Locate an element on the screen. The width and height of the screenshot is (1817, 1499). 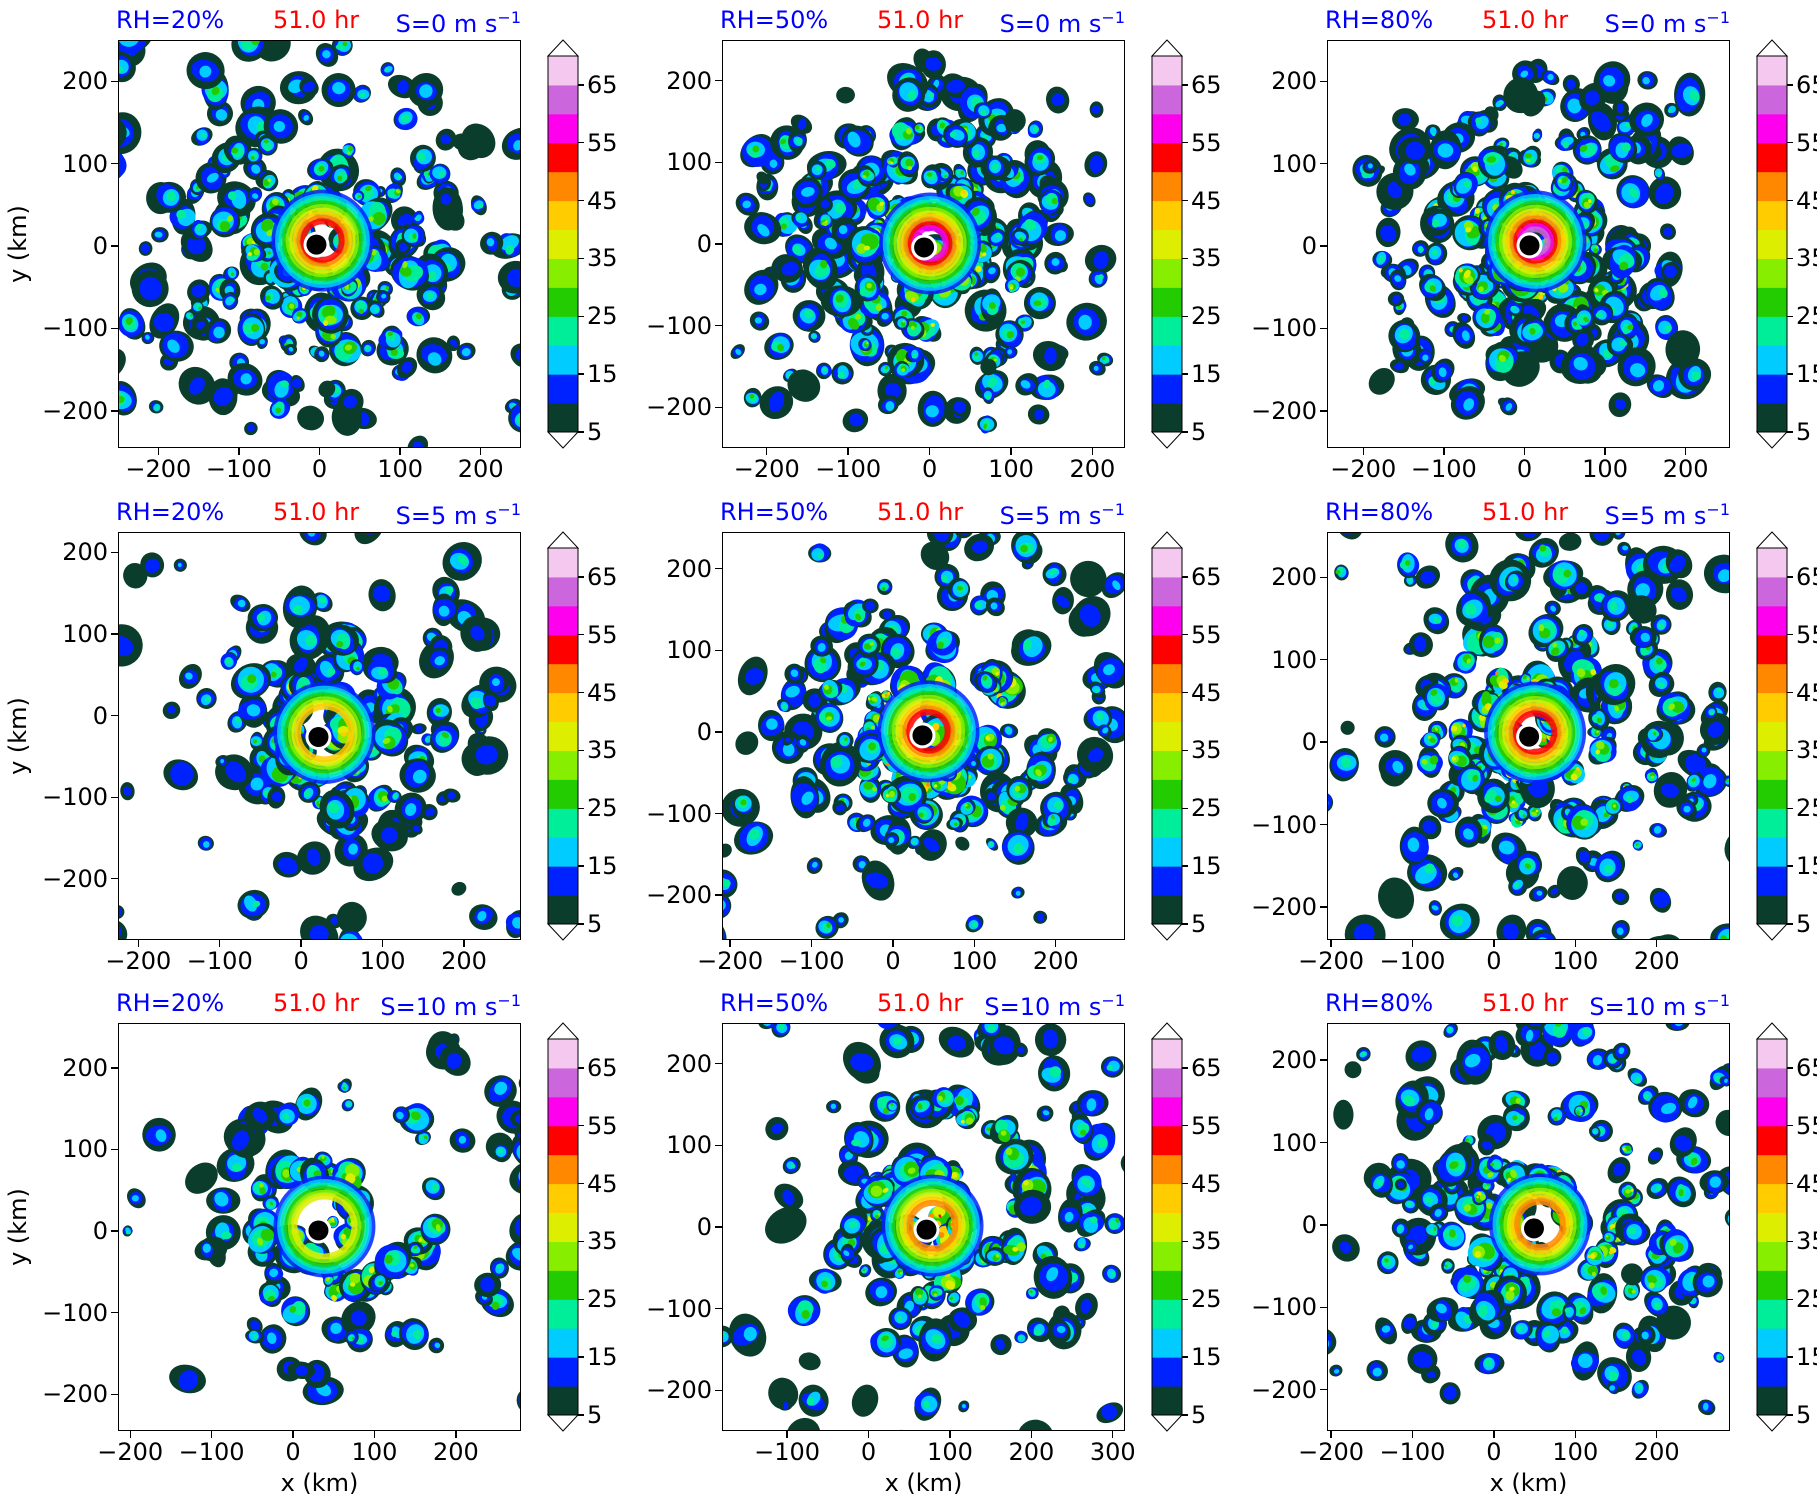
colorbar-extend-min is located at coordinates (1167, 932).